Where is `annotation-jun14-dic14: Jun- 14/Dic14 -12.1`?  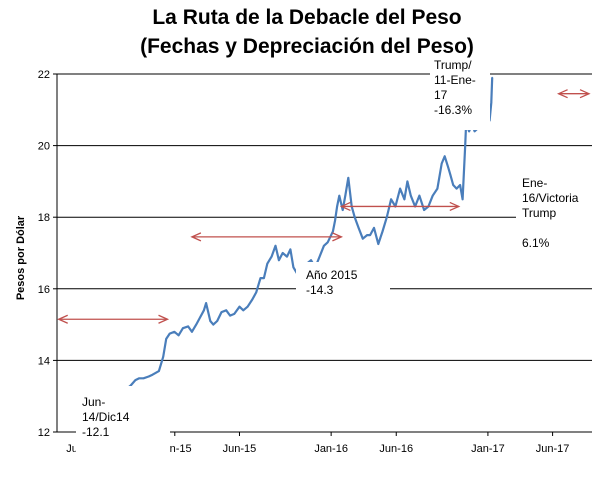 annotation-jun14-dic14: Jun- 14/Dic14 -12.1 is located at coordinates (123, 427).